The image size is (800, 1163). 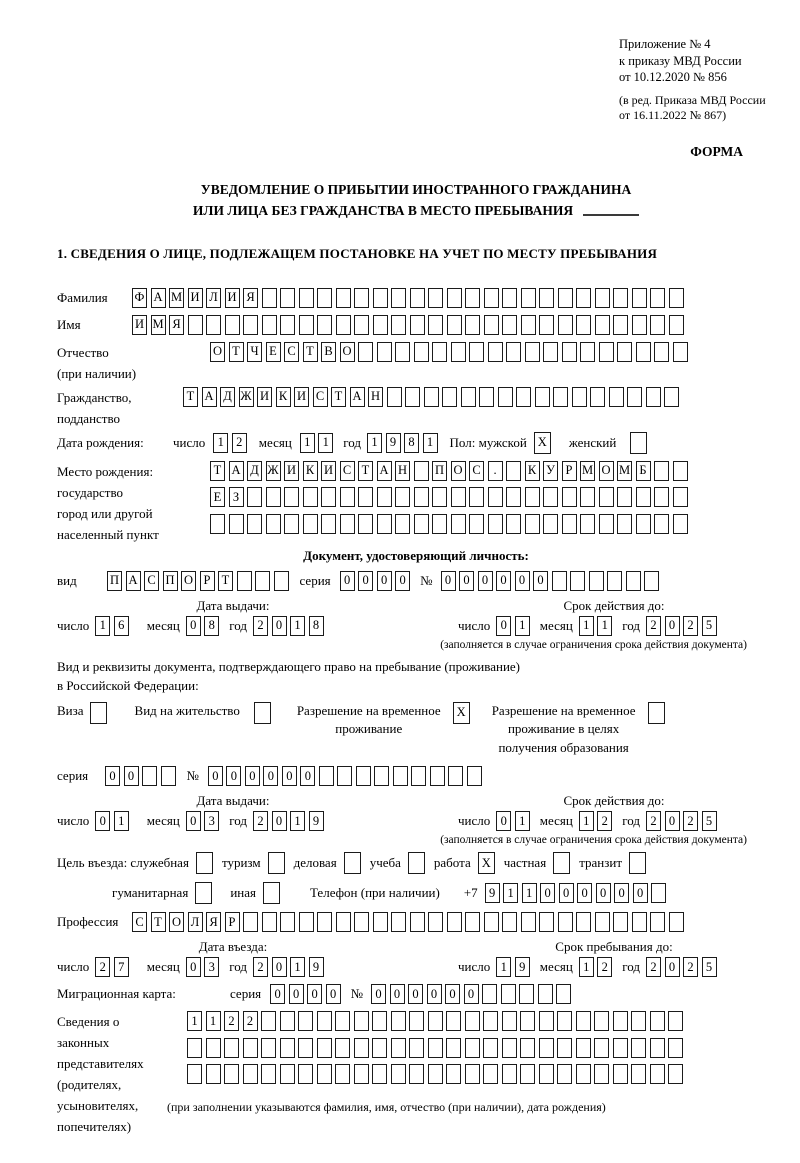 I want to click on permit-residence: Вид на жительство, so click(x=202, y=712).